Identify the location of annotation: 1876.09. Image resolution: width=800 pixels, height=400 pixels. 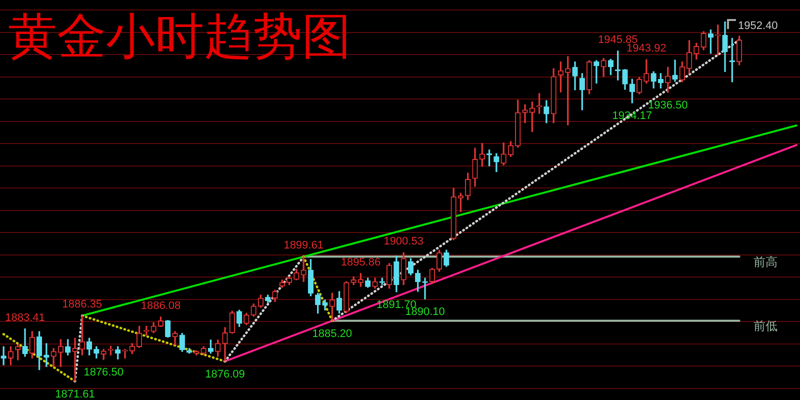
(225, 374).